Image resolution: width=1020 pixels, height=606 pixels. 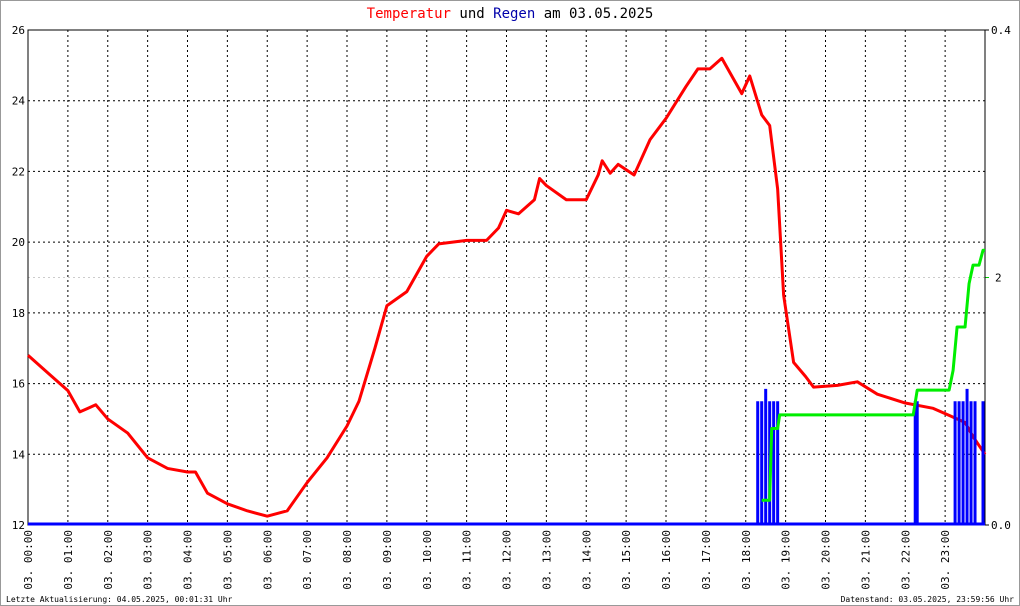 What do you see at coordinates (928, 599) in the screenshot?
I see `footer-right: Datenstand: 03.05.2025, 23:59:56 Uhr` at bounding box center [928, 599].